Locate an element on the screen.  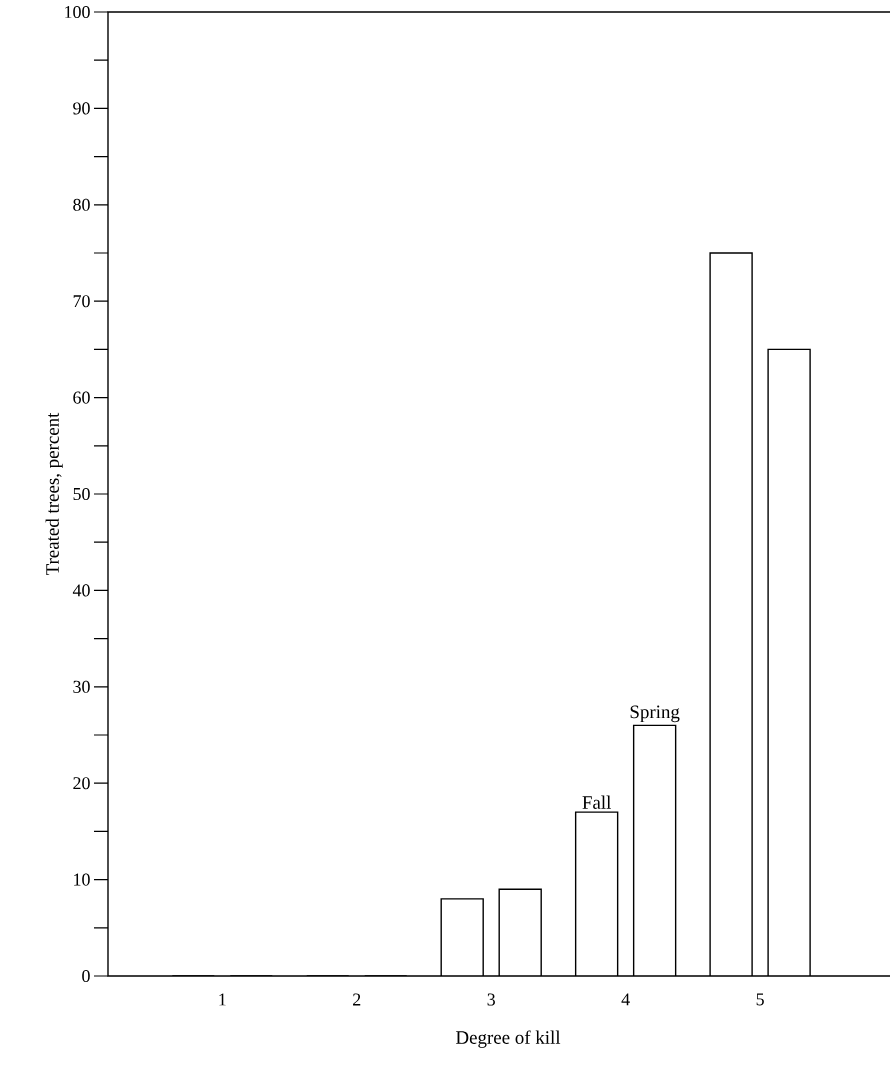
y-tick-label: 80 is located at coordinates (81, 204).